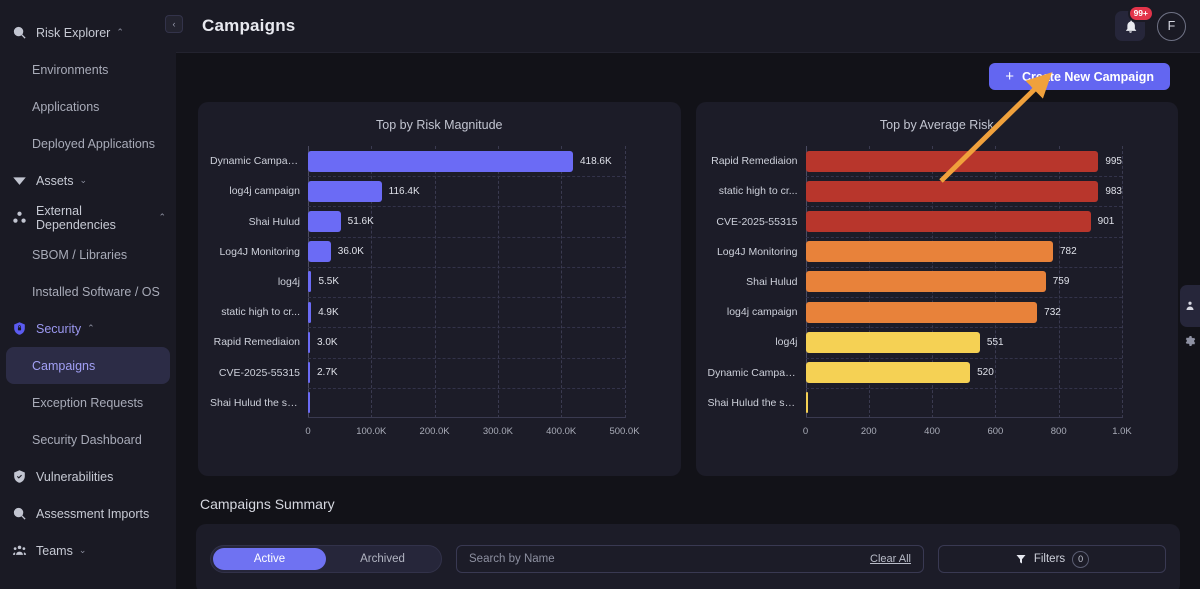 The height and width of the screenshot is (589, 1200). What do you see at coordinates (70, 69) in the screenshot?
I see `sidebar-item-label: Environments` at bounding box center [70, 69].